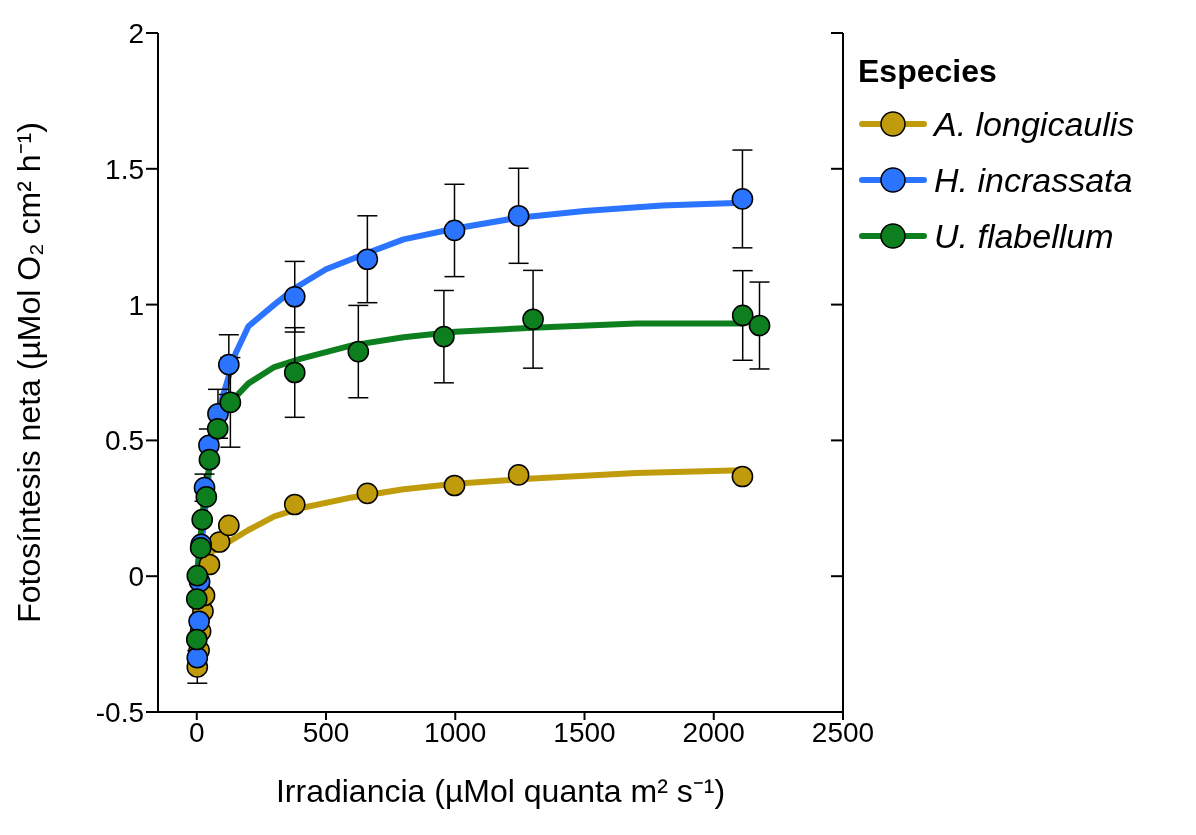 This screenshot has height=835, width=1196. What do you see at coordinates (196, 732) in the screenshot?
I see `x-tick-label: 0` at bounding box center [196, 732].